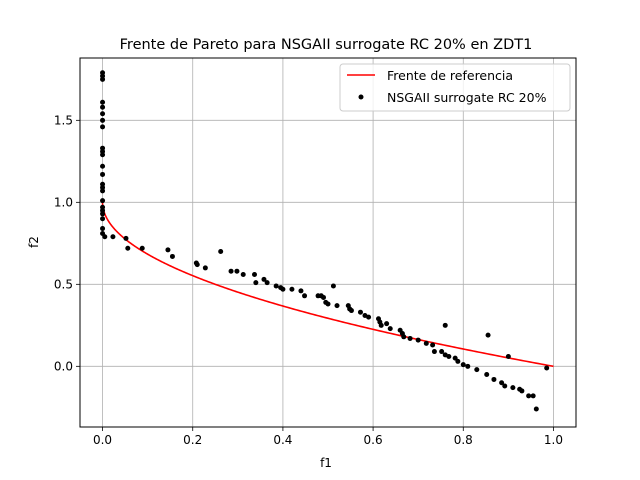 Image resolution: width=640 pixels, height=480 pixels. Describe the element at coordinates (282, 440) in the screenshot. I see `x-tick-label: 0.4` at that location.